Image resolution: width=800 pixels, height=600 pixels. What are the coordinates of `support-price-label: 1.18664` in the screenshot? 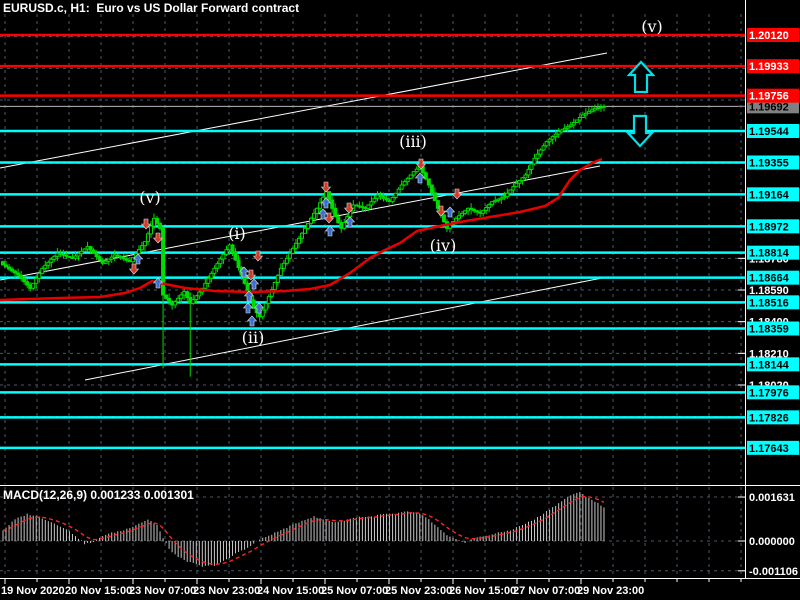 It's located at (769, 279).